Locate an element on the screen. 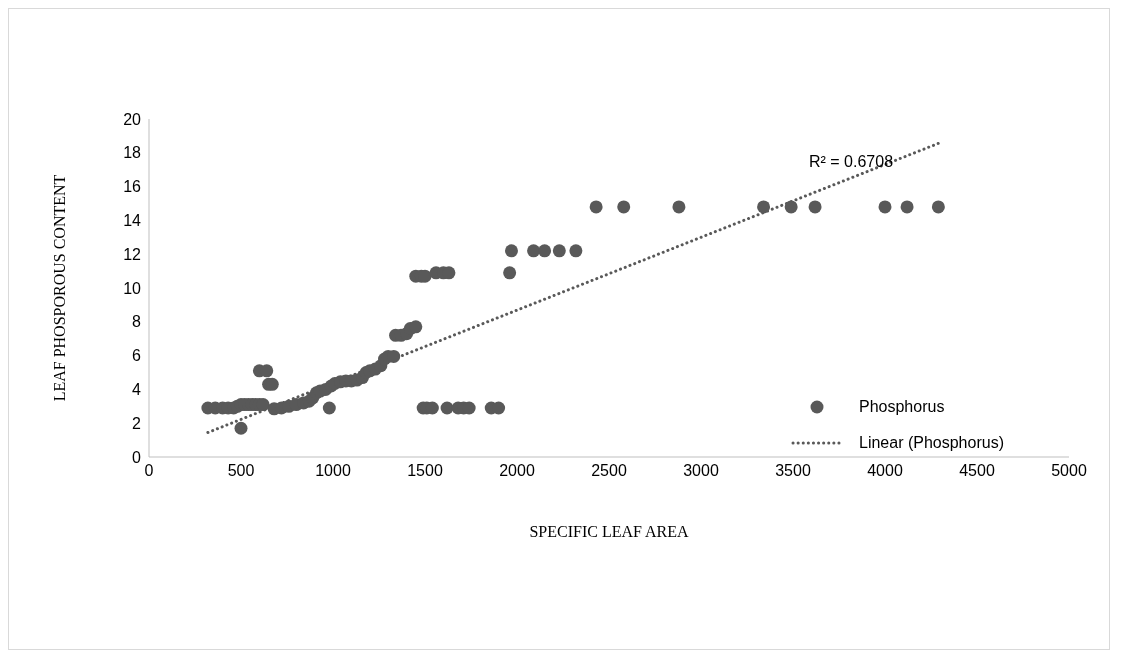 The width and height of the screenshot is (1126, 657). y-tick-label: 4 is located at coordinates (137, 390).